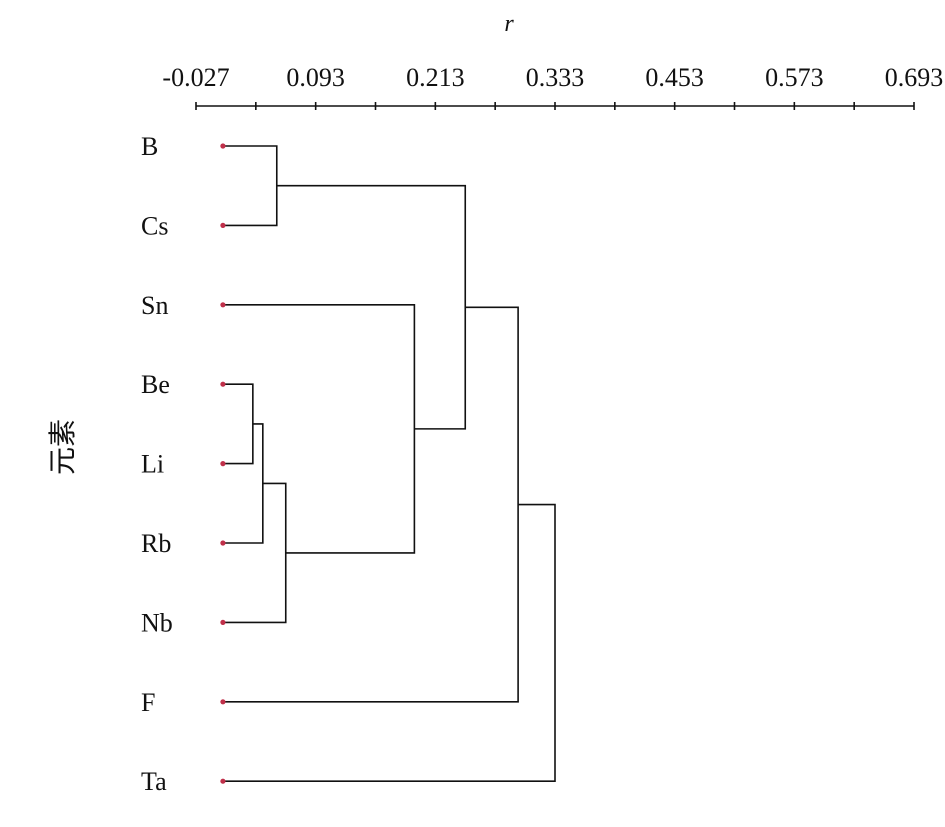 The height and width of the screenshot is (827, 945). What do you see at coordinates (195, 77) in the screenshot?
I see `x-tick-label-0: -0.027` at bounding box center [195, 77].